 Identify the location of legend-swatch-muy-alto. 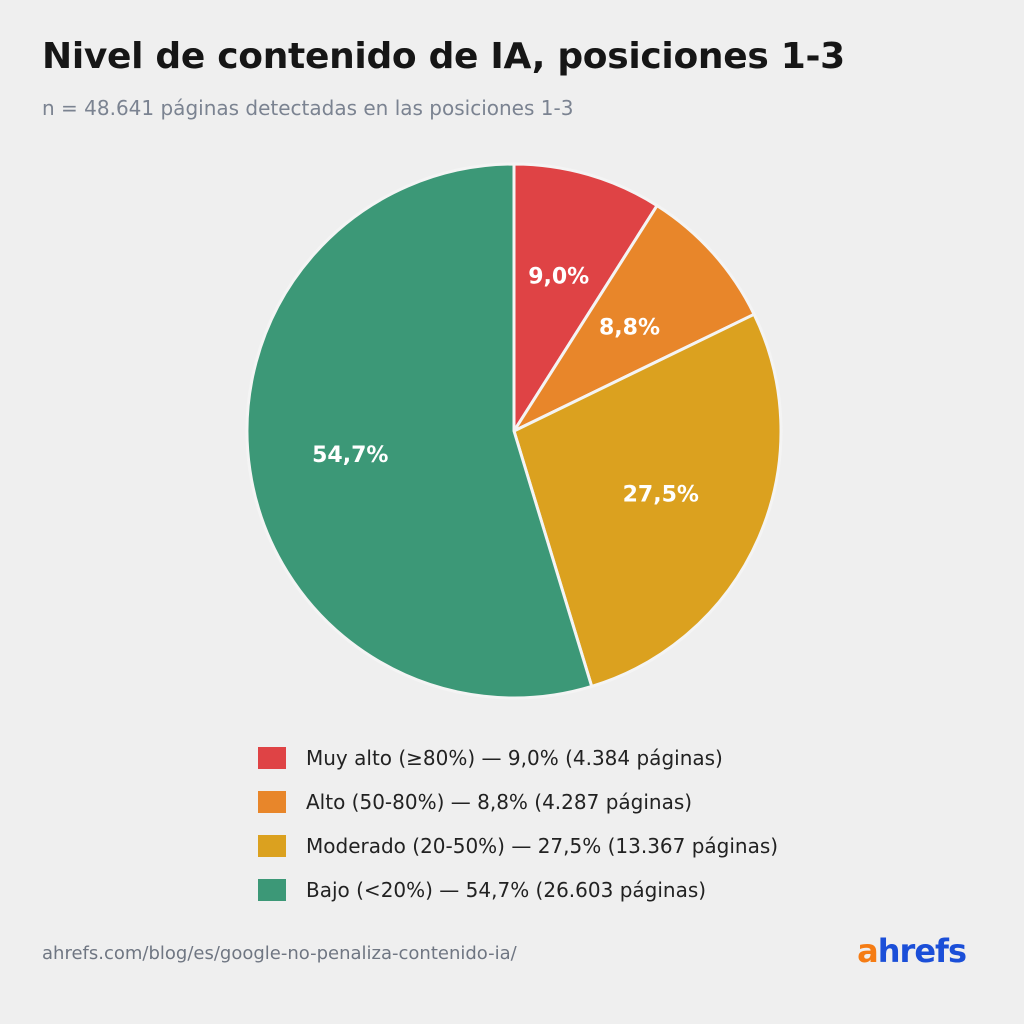
(272, 758).